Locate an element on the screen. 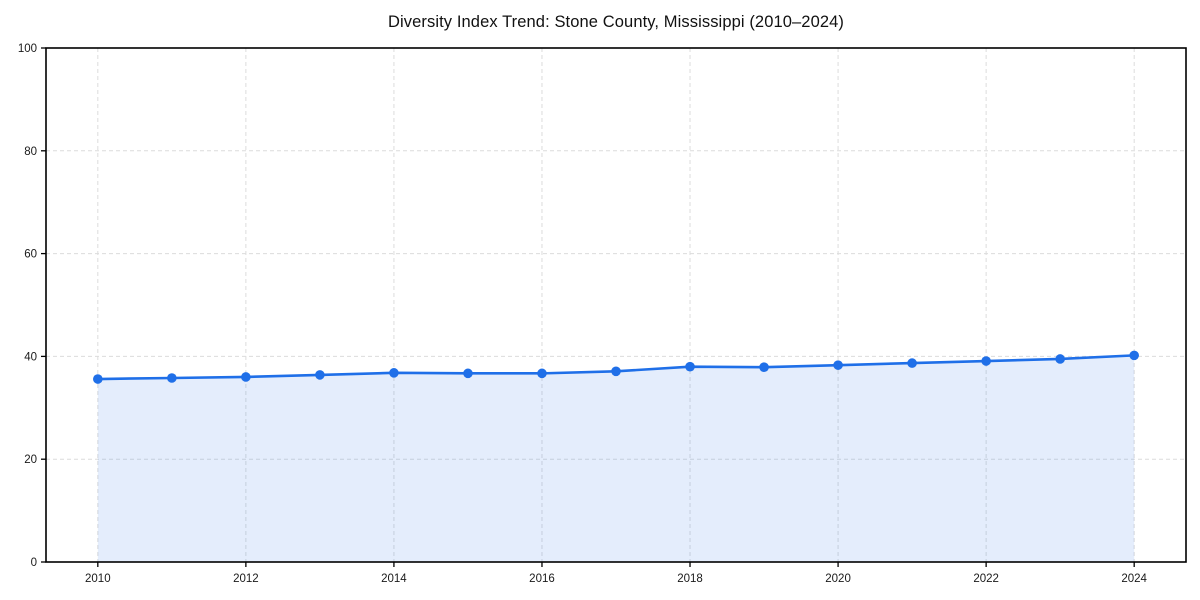 The height and width of the screenshot is (600, 1200). x-axis-tick-label: 2024 is located at coordinates (1134, 579).